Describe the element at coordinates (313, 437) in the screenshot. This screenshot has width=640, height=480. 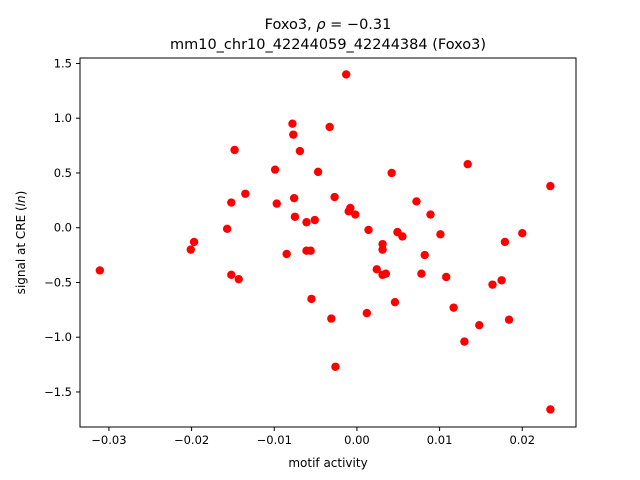
I see `x-axis: −0.03 −0.02 −0.01 0.00 0.01 0.02` at that location.